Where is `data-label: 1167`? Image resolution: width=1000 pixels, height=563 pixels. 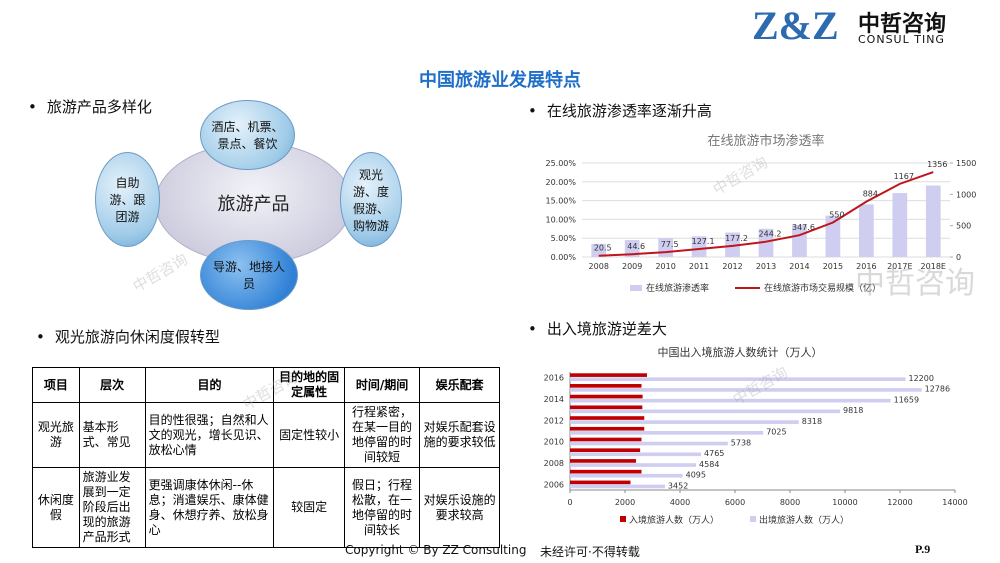 data-label: 1167 is located at coordinates (904, 176).